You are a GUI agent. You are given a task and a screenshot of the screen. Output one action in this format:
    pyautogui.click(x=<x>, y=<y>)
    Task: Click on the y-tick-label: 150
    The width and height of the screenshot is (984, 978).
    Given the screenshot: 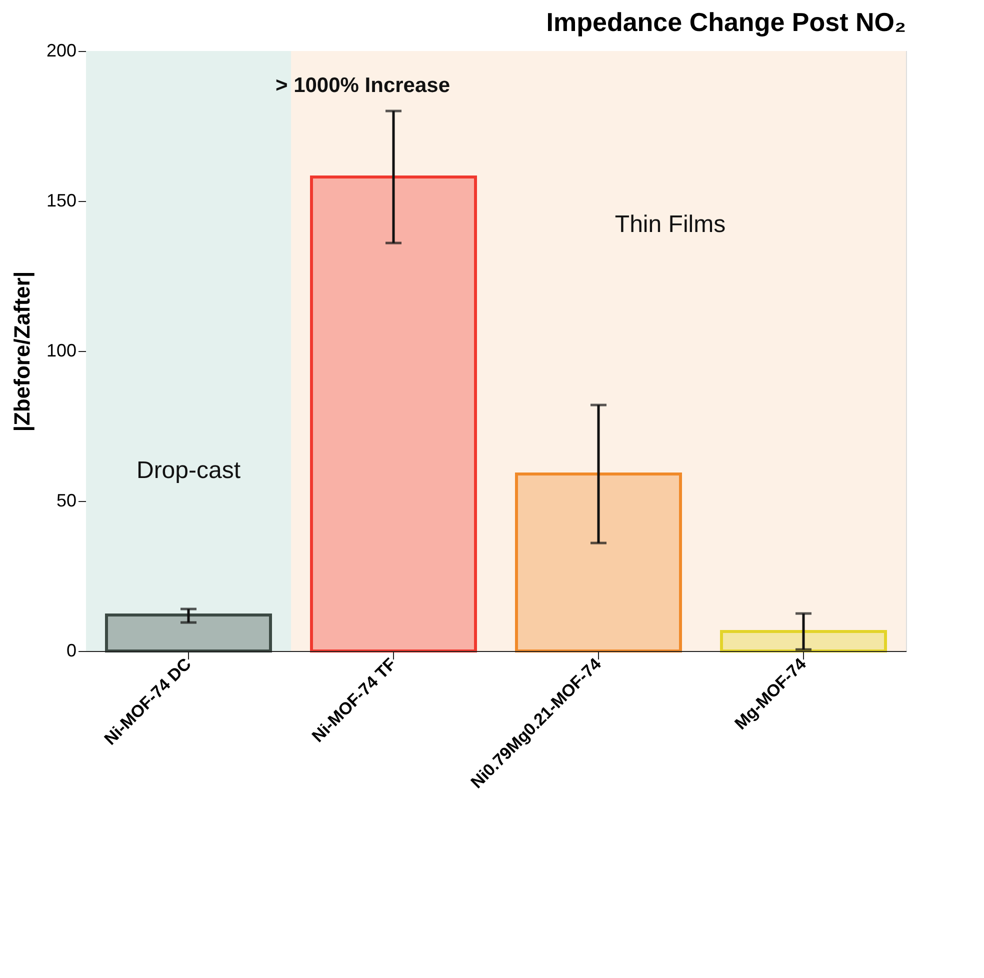 What is the action you would take?
    pyautogui.click(x=61, y=200)
    